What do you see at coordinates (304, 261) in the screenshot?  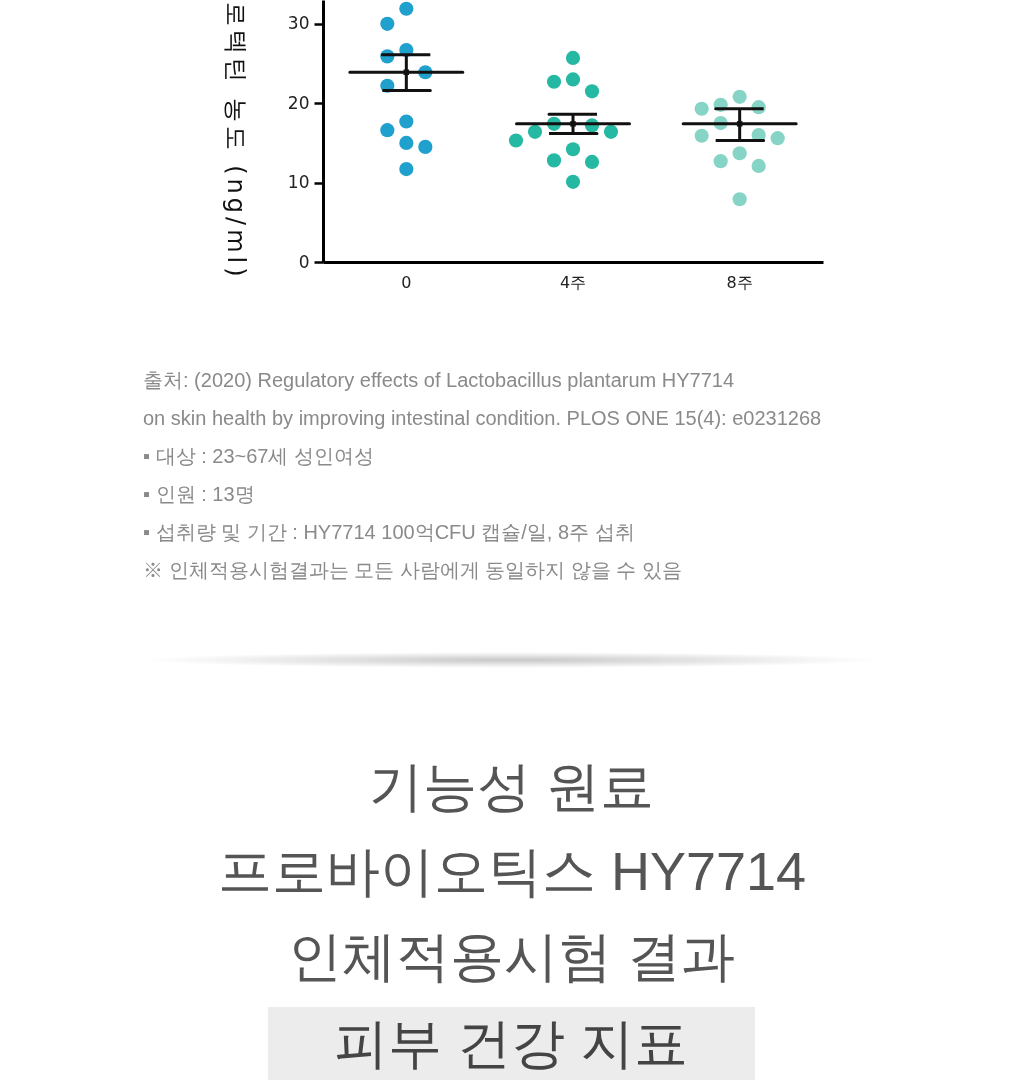 I see `y-tick-label: 0` at bounding box center [304, 261].